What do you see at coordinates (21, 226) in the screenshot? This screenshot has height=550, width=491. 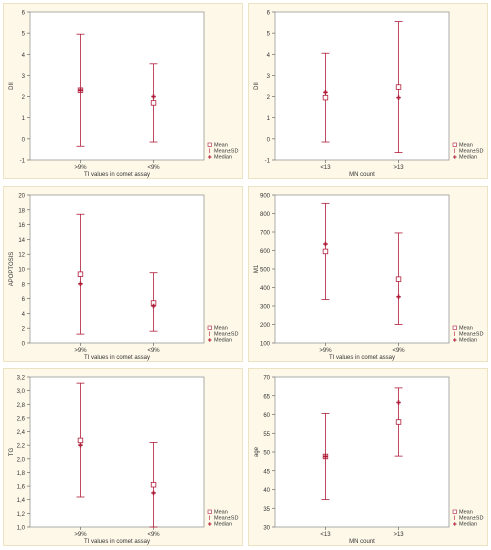 I see `y-tick-label: 16` at bounding box center [21, 226].